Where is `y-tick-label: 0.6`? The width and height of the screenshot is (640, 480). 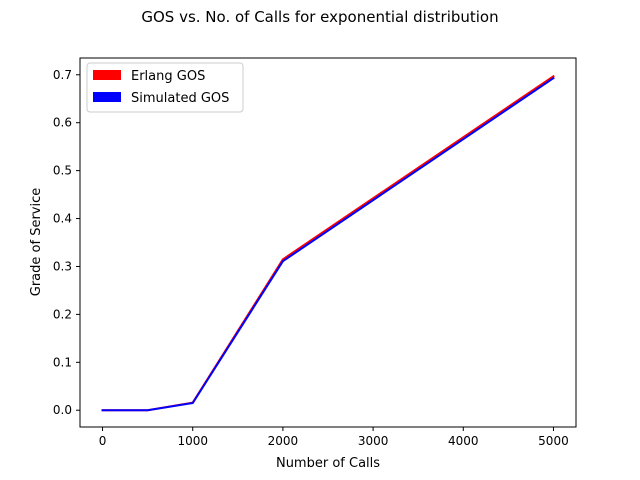
y-tick-label: 0.6 is located at coordinates (62, 123).